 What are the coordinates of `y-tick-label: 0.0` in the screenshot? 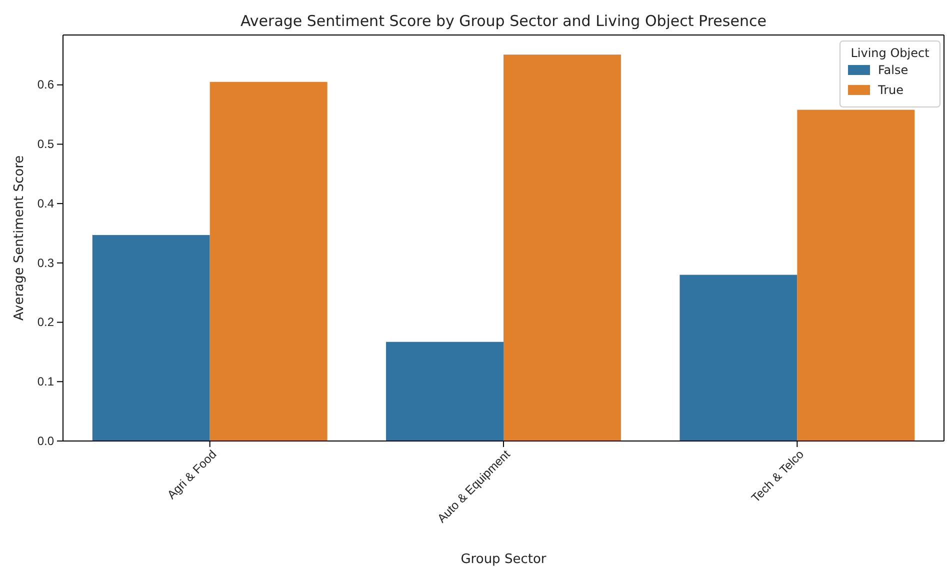 It's located at (45, 441).